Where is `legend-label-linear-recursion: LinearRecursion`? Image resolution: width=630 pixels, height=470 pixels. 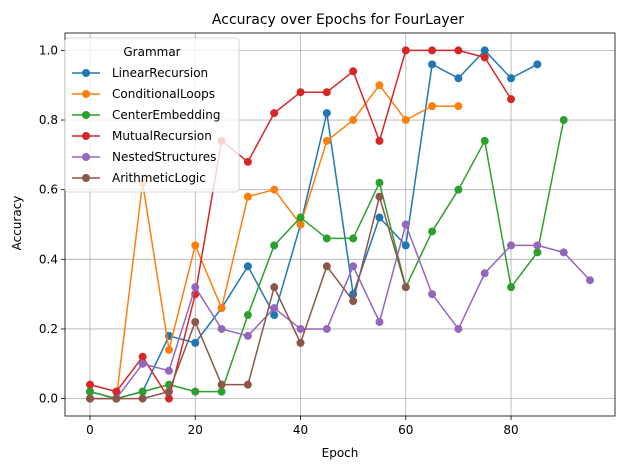
legend-label-linear-recursion: LinearRecursion is located at coordinates (160, 73).